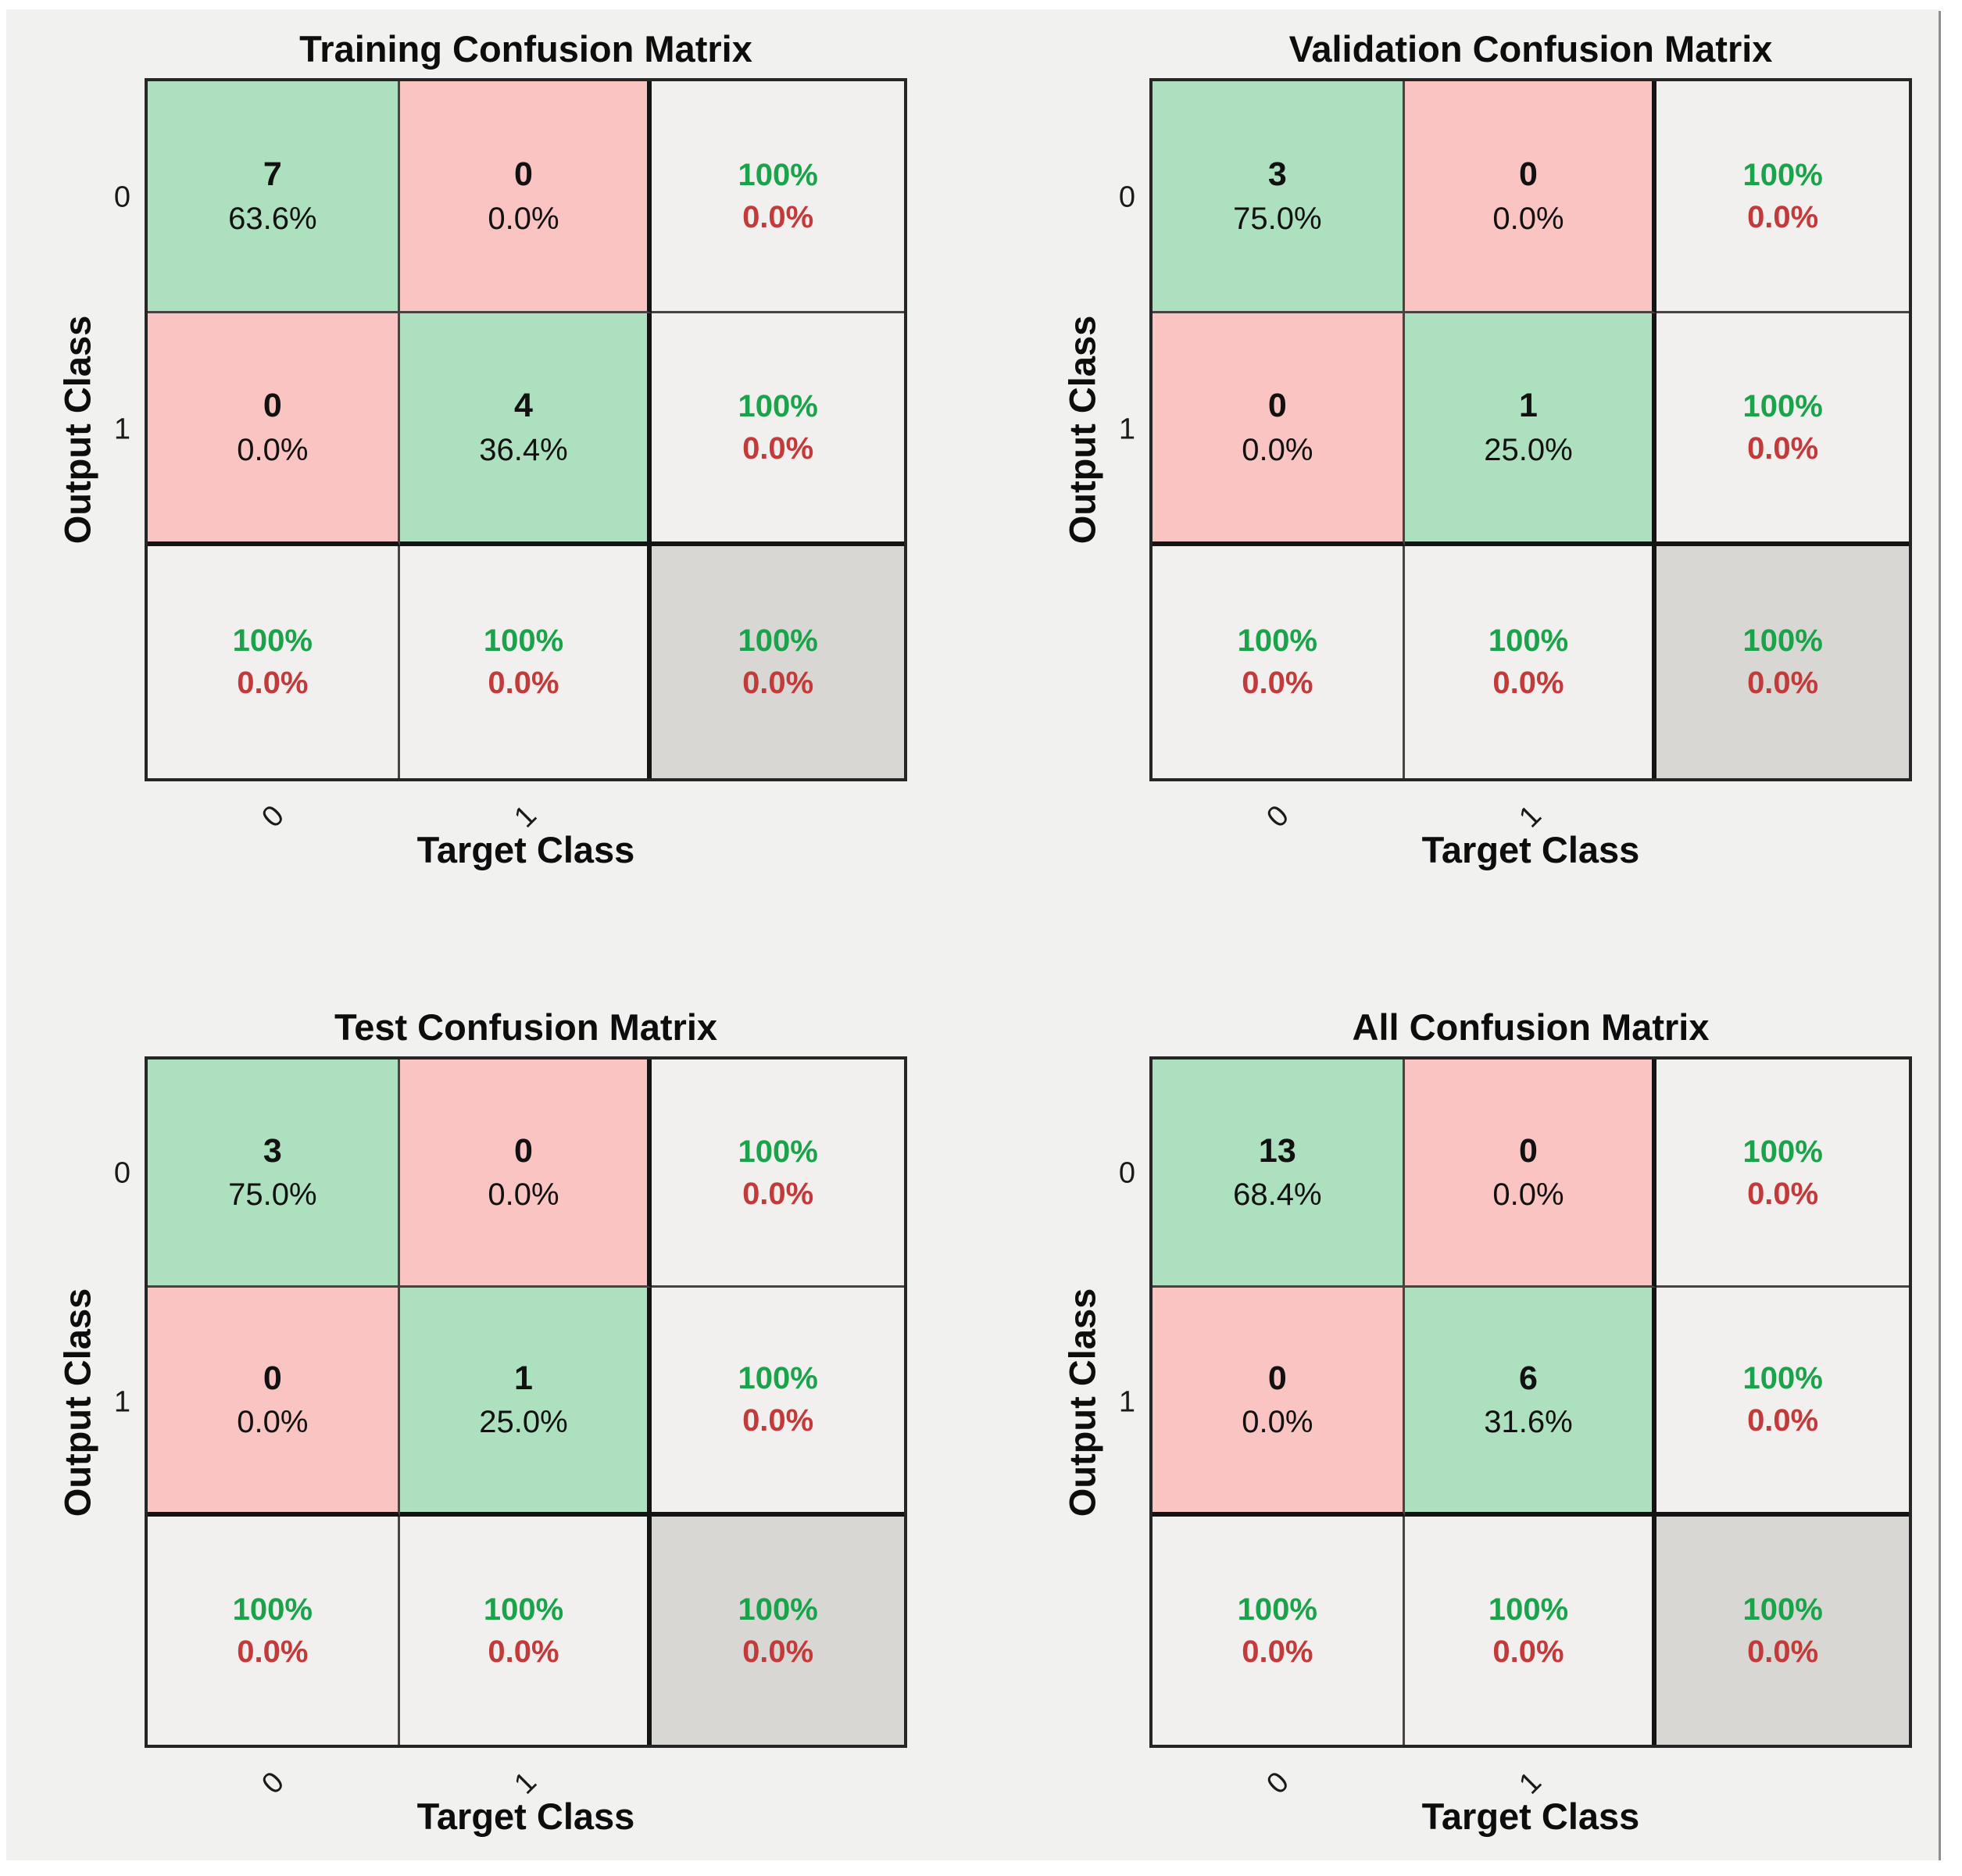  Describe the element at coordinates (523, 1422) in the screenshot. I see `cell-percent: 25.0%` at that location.